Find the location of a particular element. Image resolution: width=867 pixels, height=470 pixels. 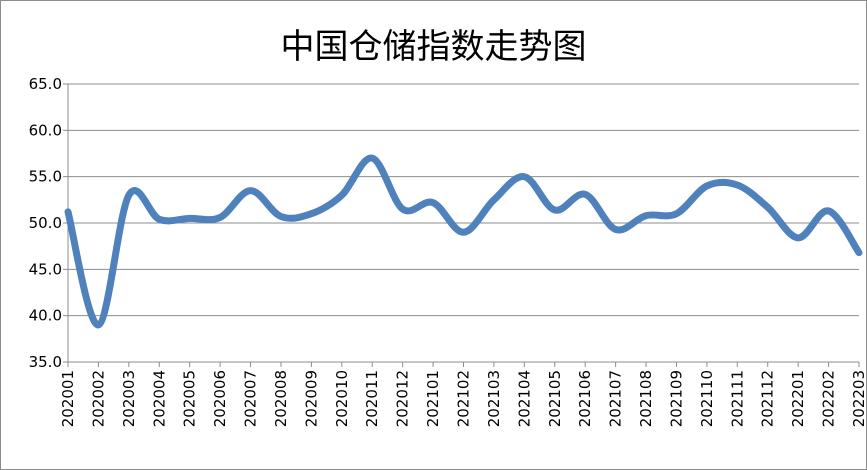

x-tick-label-9: 202010 is located at coordinates (342, 398).